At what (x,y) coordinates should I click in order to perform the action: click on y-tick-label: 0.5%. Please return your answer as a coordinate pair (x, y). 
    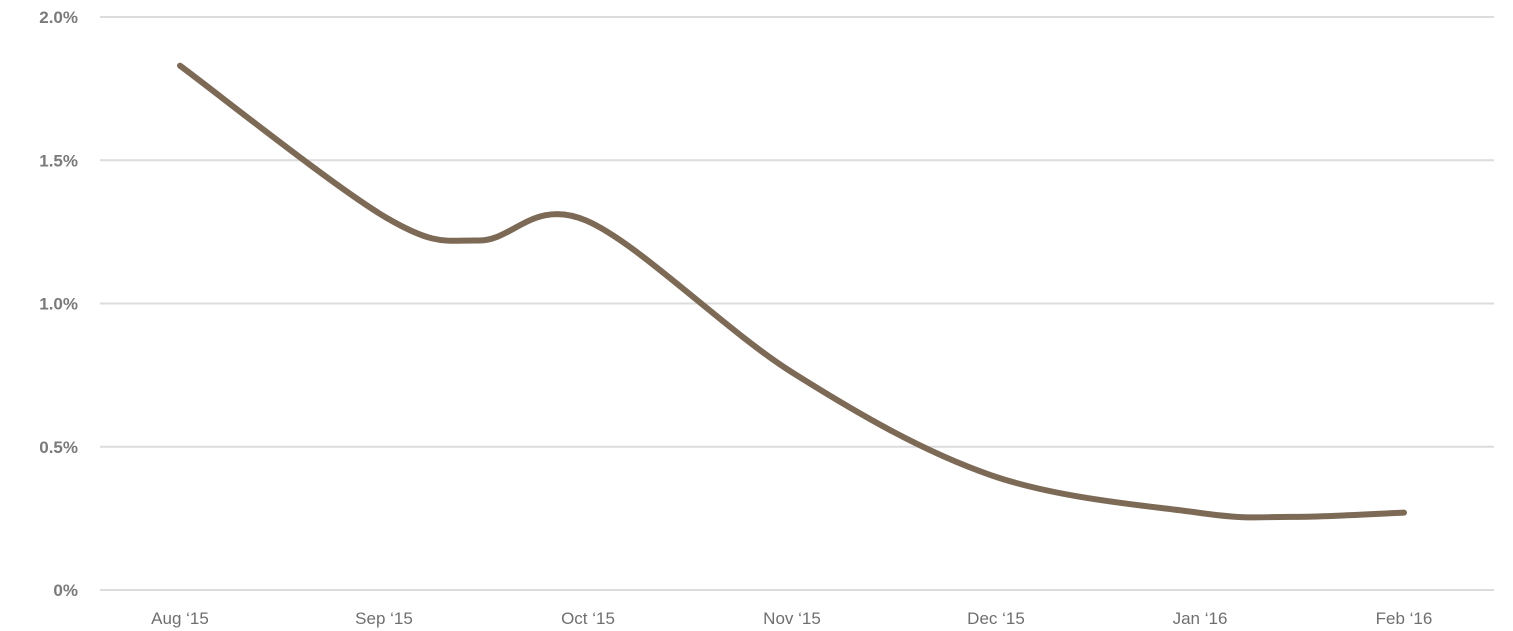
    Looking at the image, I should click on (58, 447).